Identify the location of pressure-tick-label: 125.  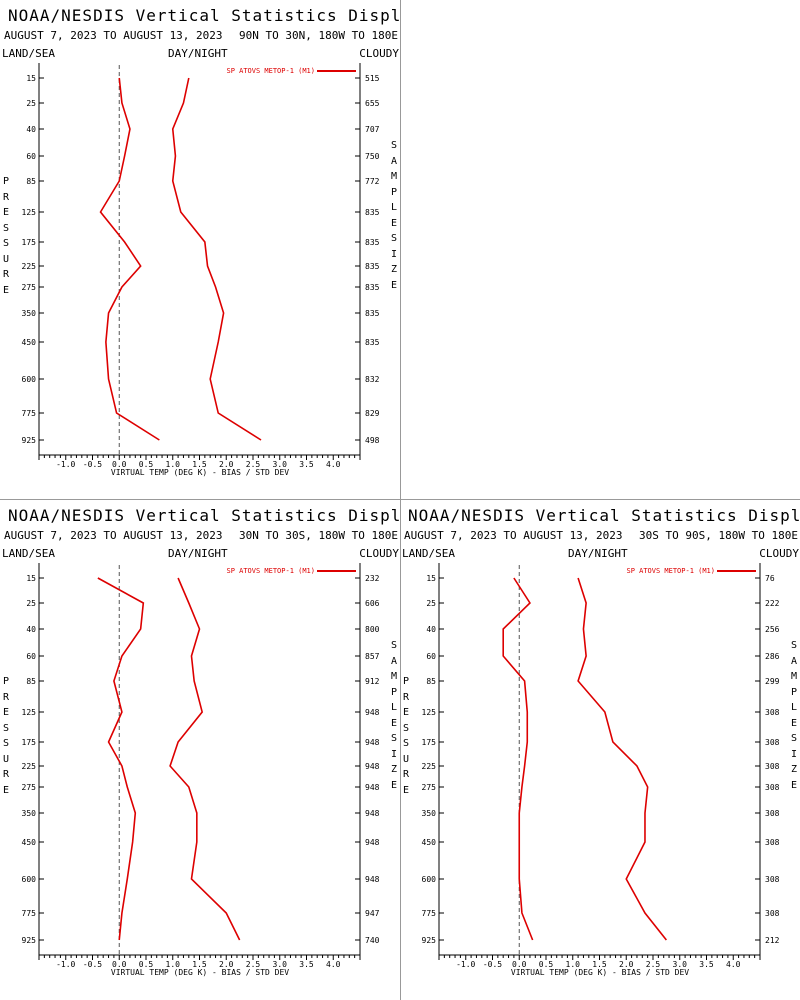
(429, 712).